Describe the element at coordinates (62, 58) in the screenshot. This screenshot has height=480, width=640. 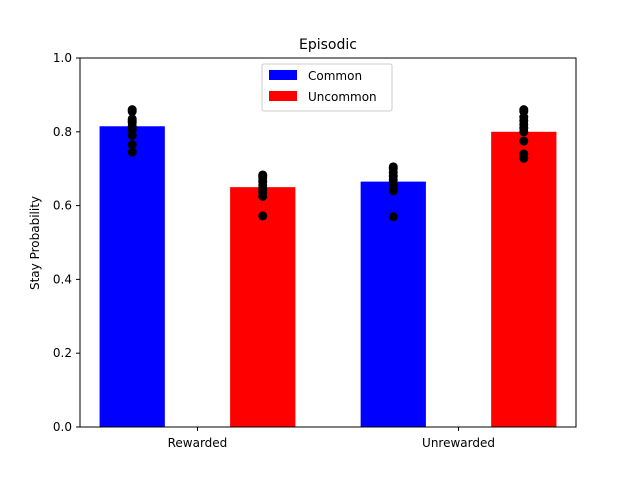
I see `y-tick-label-5: 1.0` at that location.